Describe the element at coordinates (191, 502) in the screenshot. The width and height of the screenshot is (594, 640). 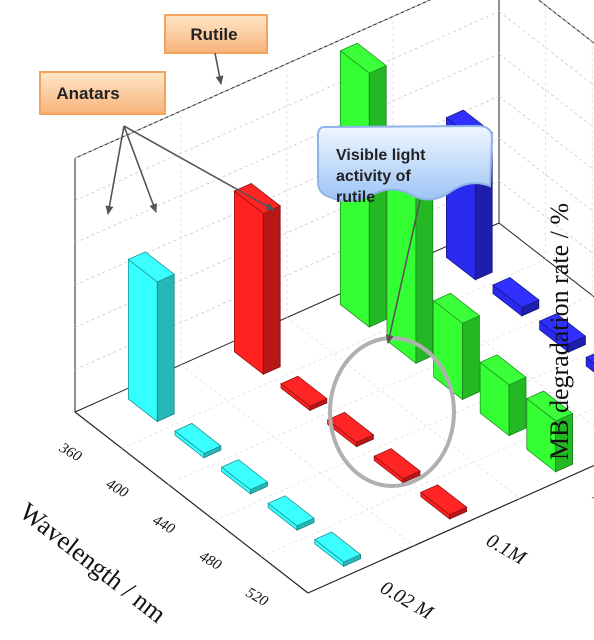
I see `x-axis-line` at that location.